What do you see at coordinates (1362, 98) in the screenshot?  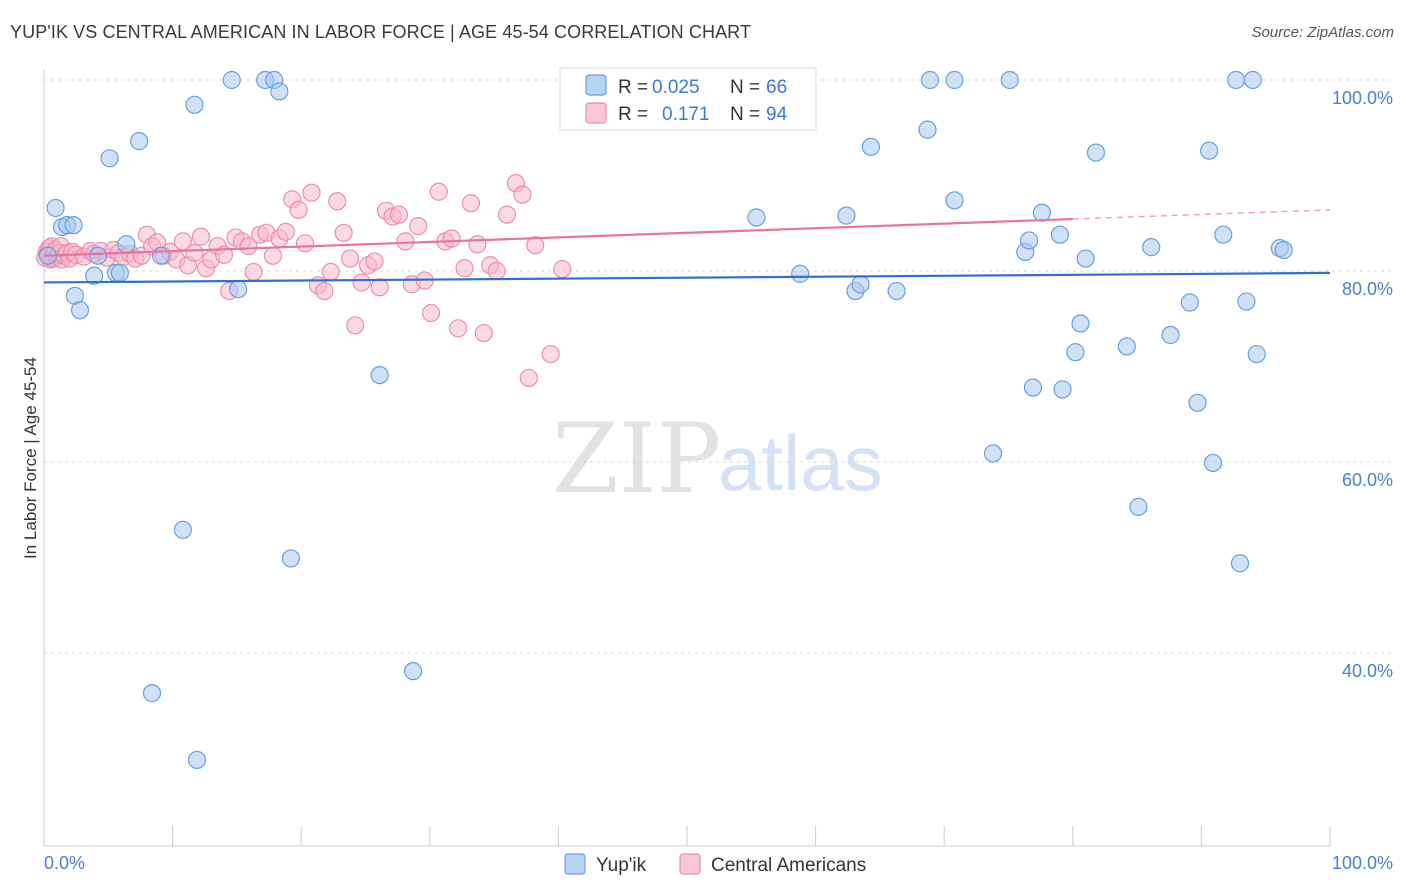 I see `y-tick-label: 100.0%` at bounding box center [1362, 98].